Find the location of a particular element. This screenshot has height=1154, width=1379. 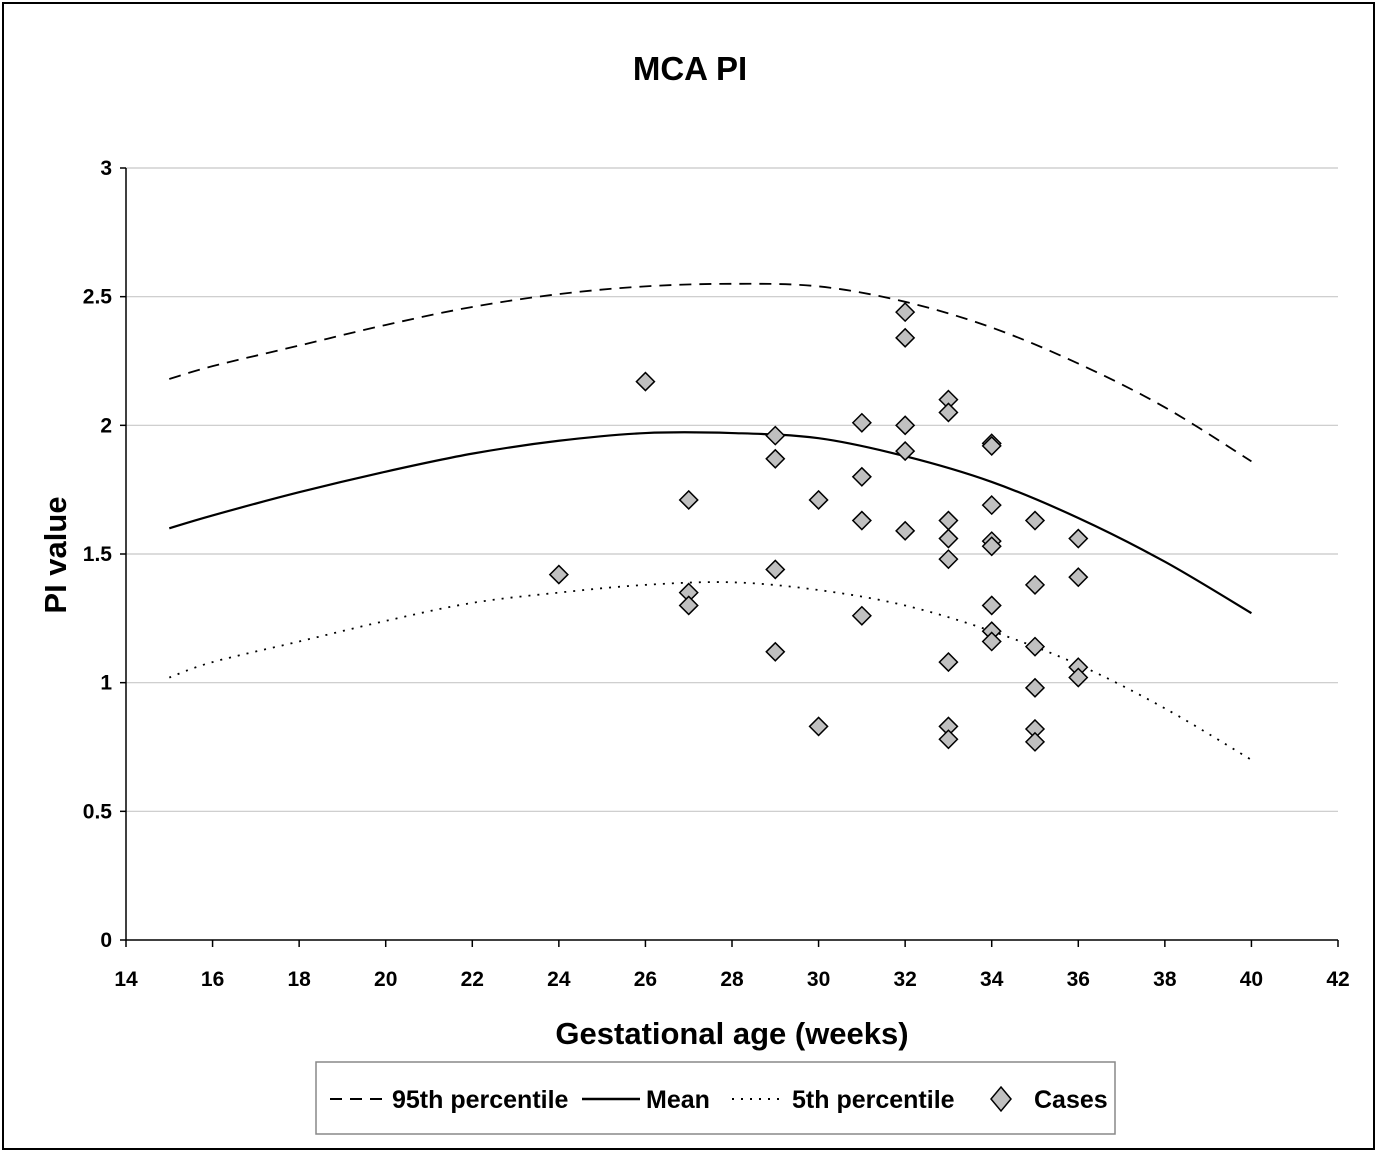

x-tick-label: 36 is located at coordinates (1078, 979).